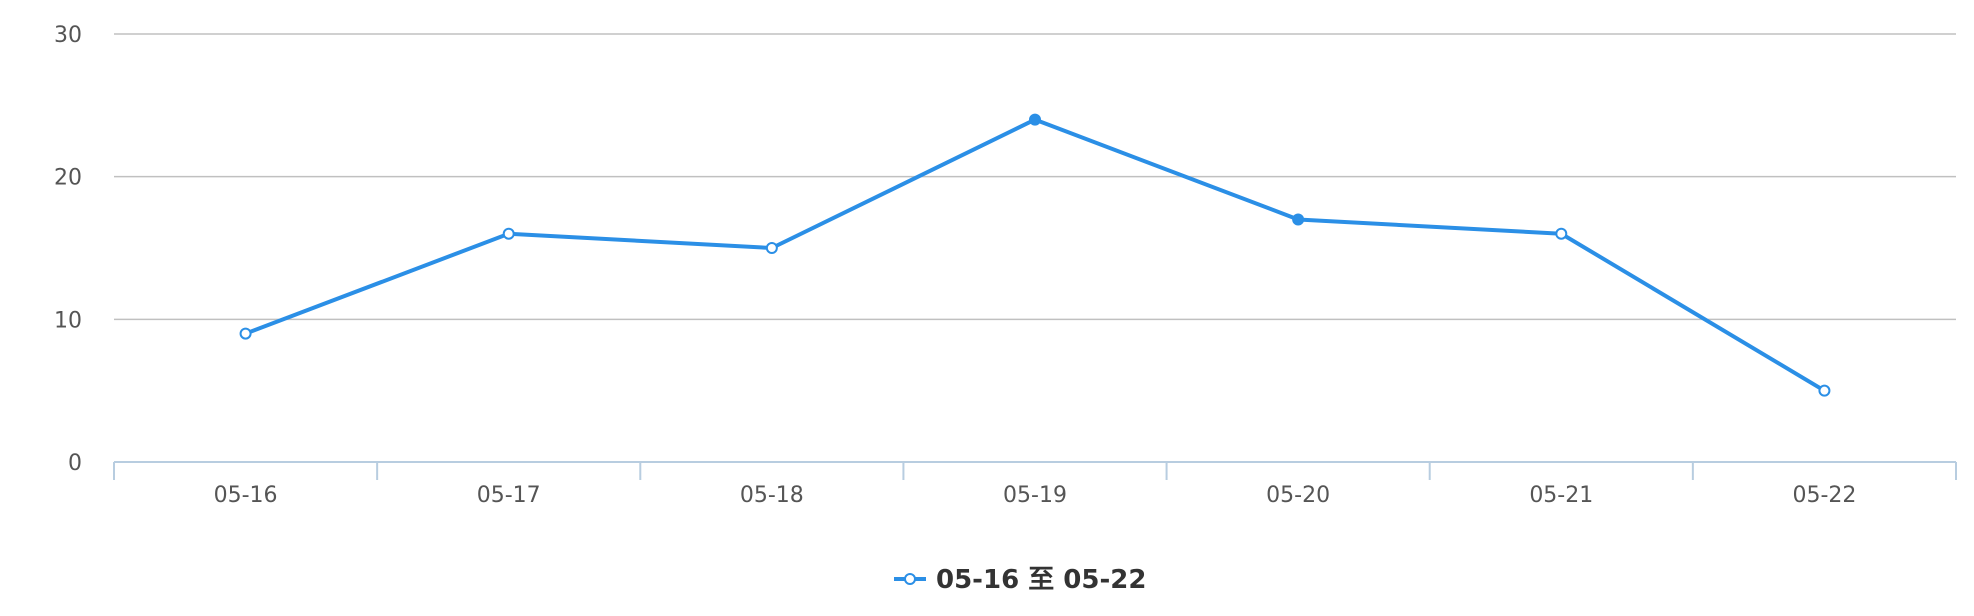 Image resolution: width=1974 pixels, height=616 pixels. Describe the element at coordinates (68, 320) in the screenshot. I see `y-tick-label-10: 10` at that location.